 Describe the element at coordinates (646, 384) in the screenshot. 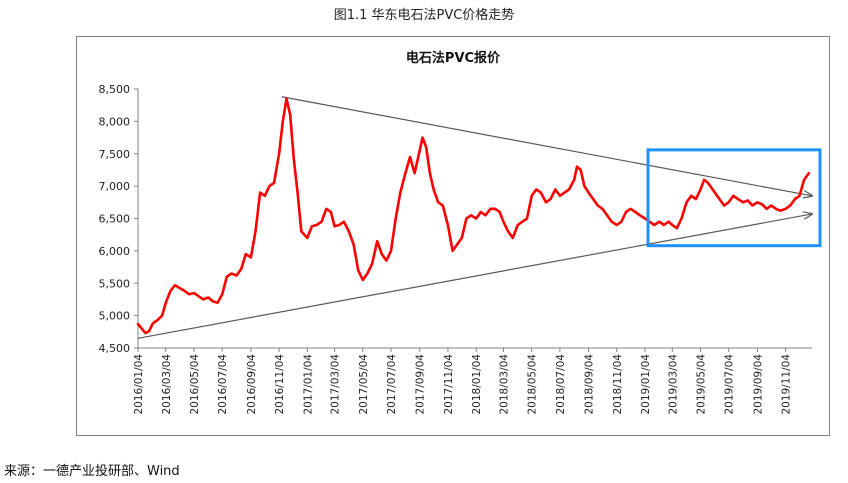

I see `x-tick-label: 2019/01/04` at that location.